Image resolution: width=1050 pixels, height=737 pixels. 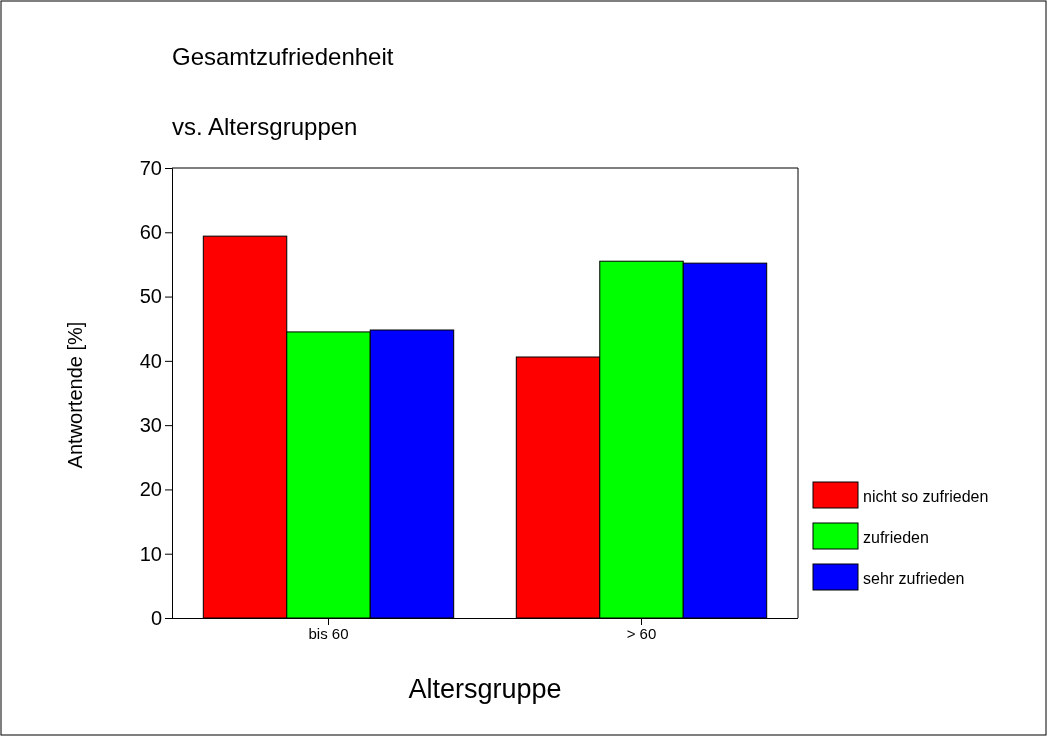 What do you see at coordinates (328, 633) in the screenshot?
I see `x-tick-label: bis 60` at bounding box center [328, 633].